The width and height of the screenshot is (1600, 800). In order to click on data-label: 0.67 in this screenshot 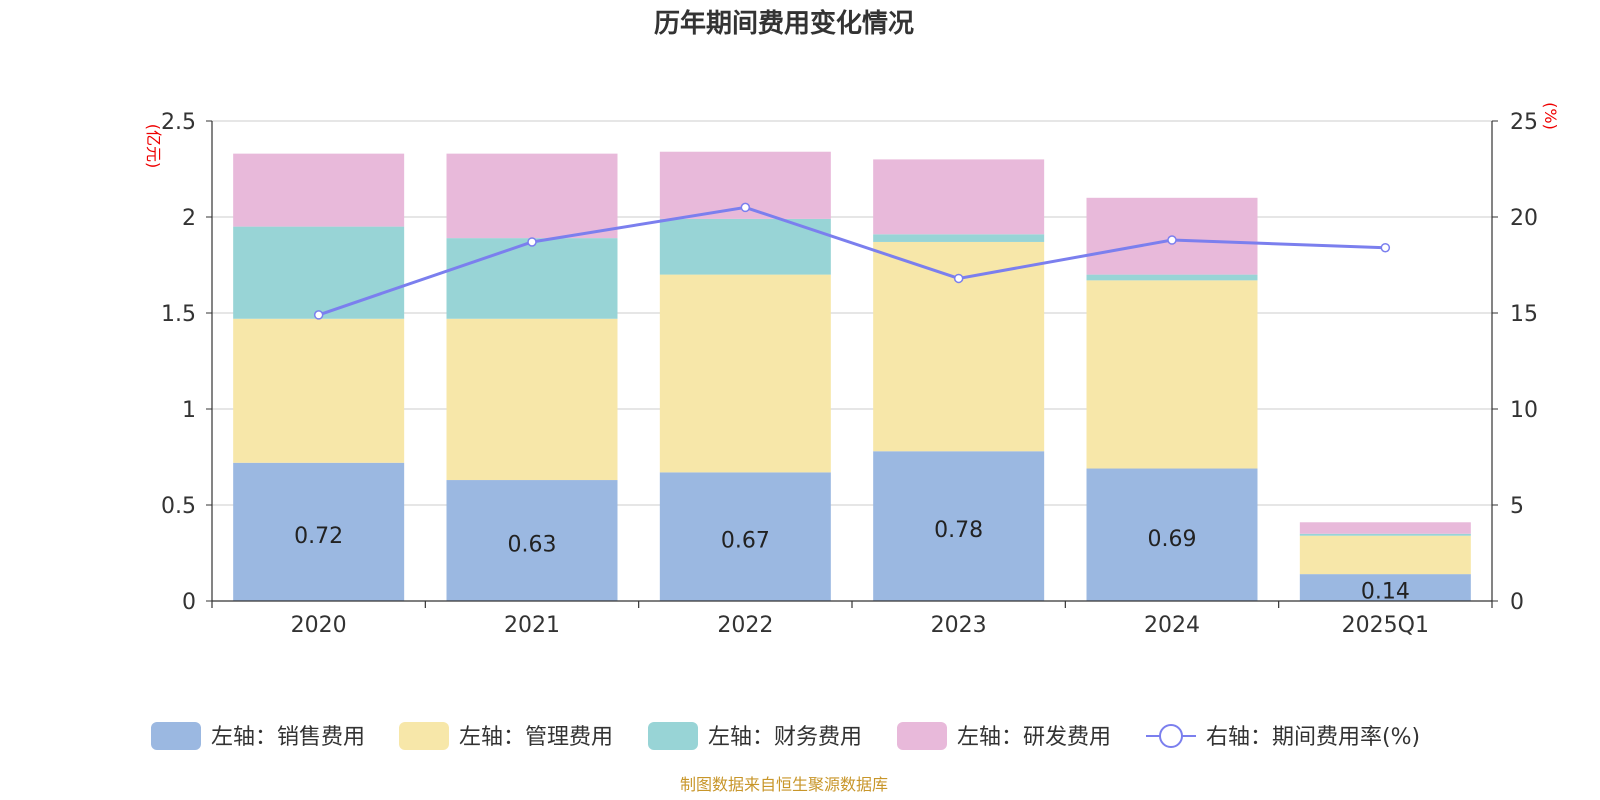, I will do `click(745, 541)`.